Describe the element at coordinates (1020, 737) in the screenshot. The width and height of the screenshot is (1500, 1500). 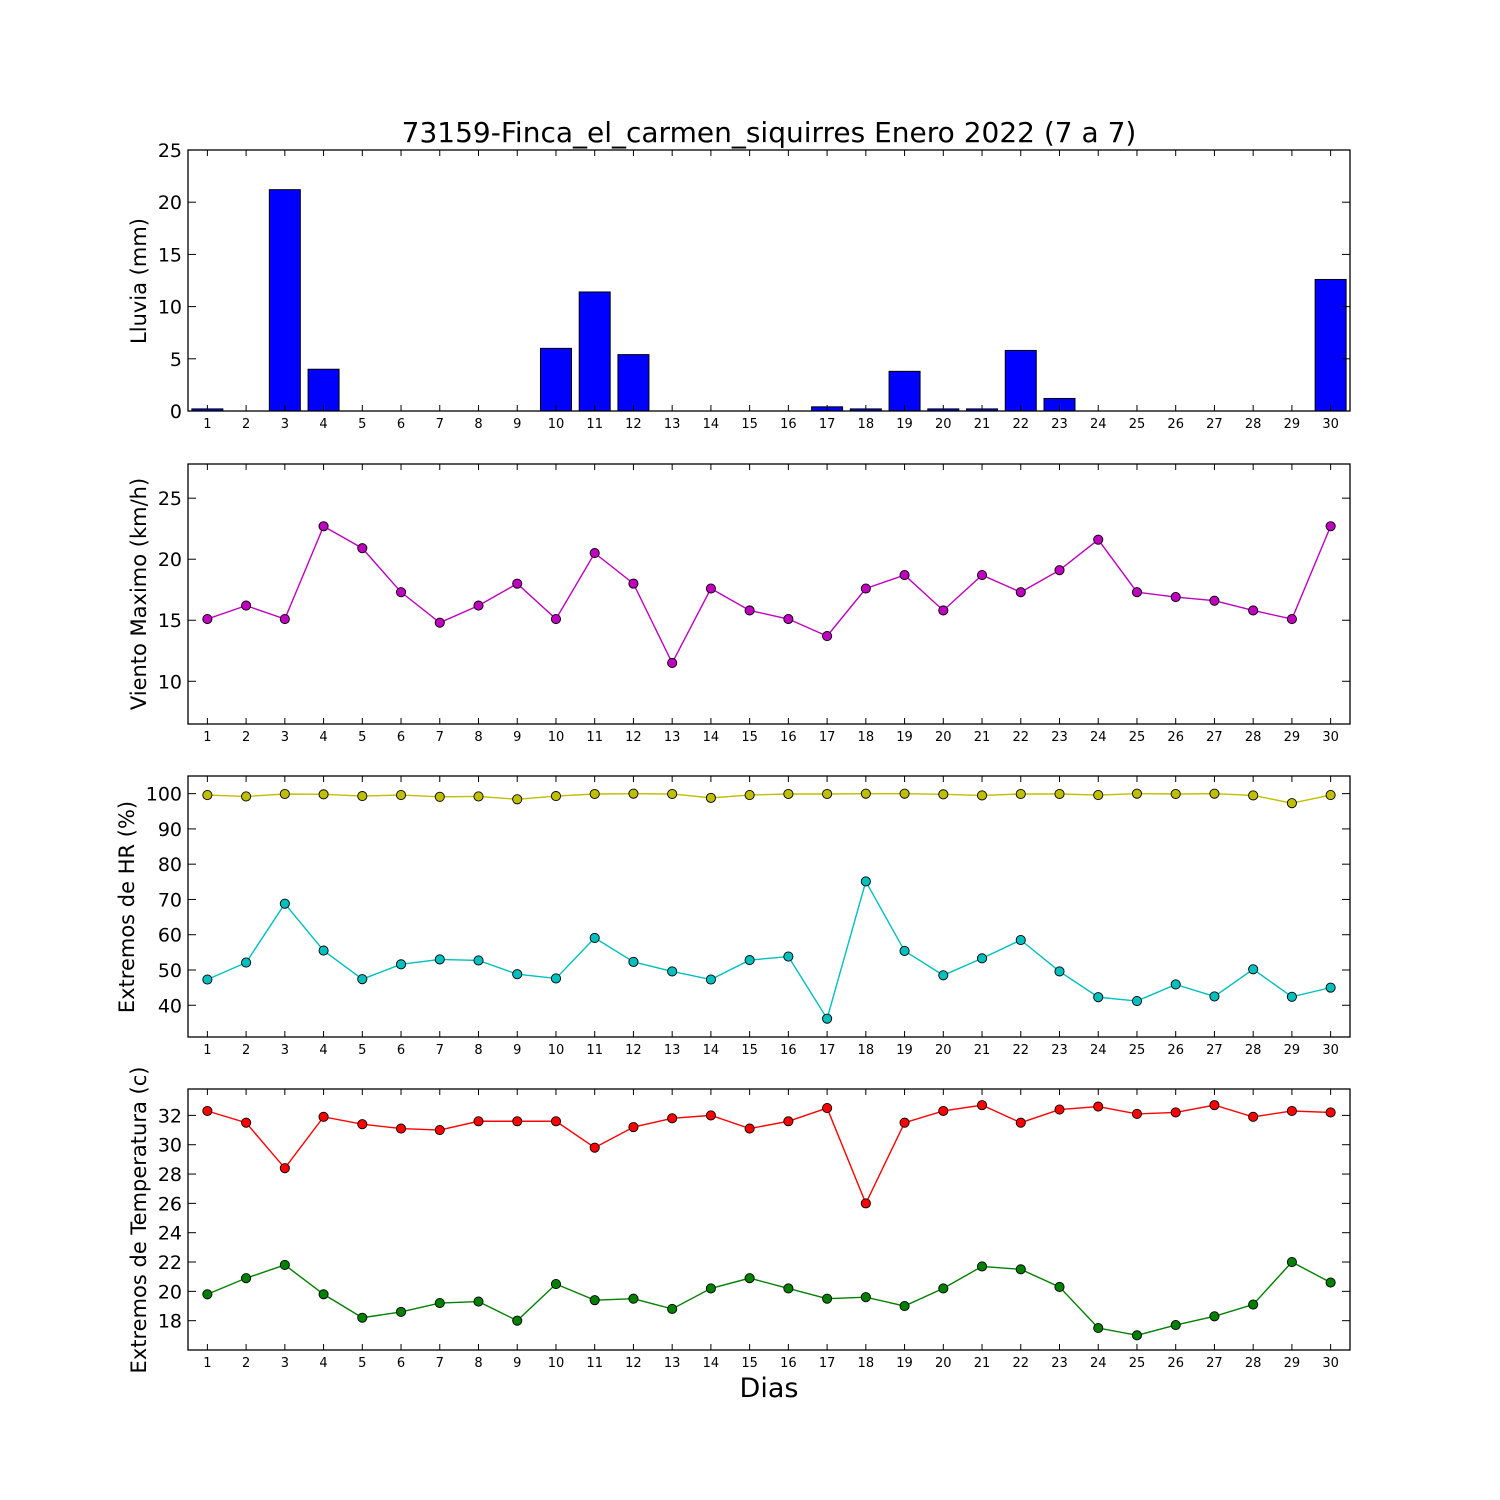
I see `wind-xtick-label: 22` at that location.